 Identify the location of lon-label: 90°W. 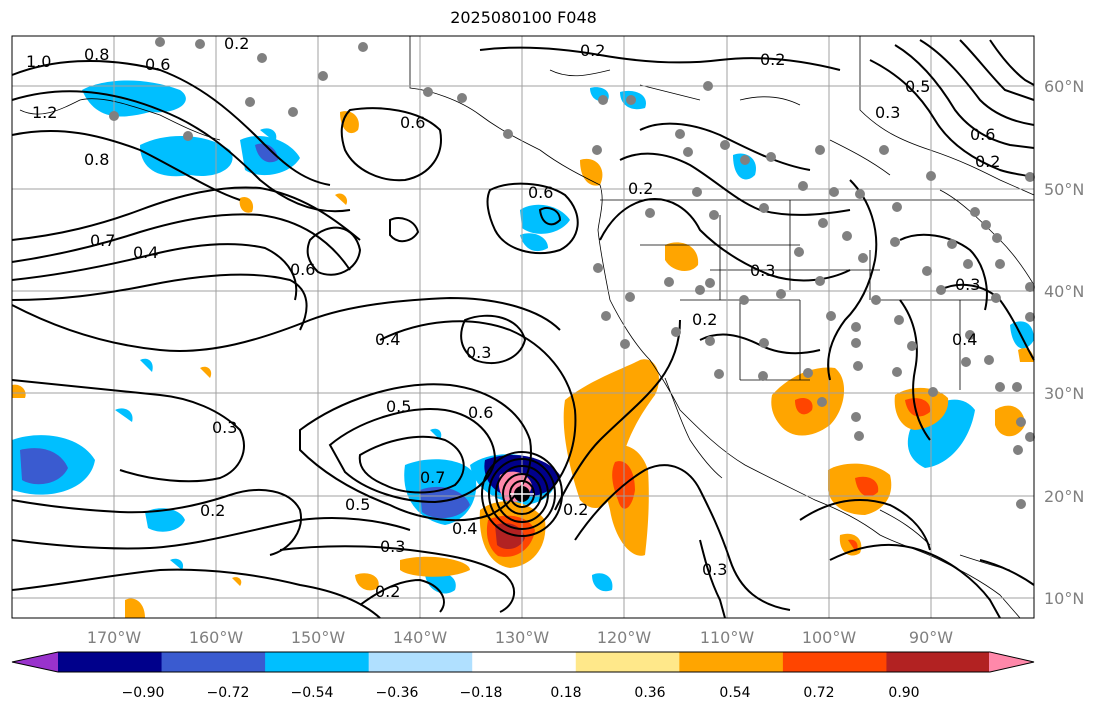
(931, 637).